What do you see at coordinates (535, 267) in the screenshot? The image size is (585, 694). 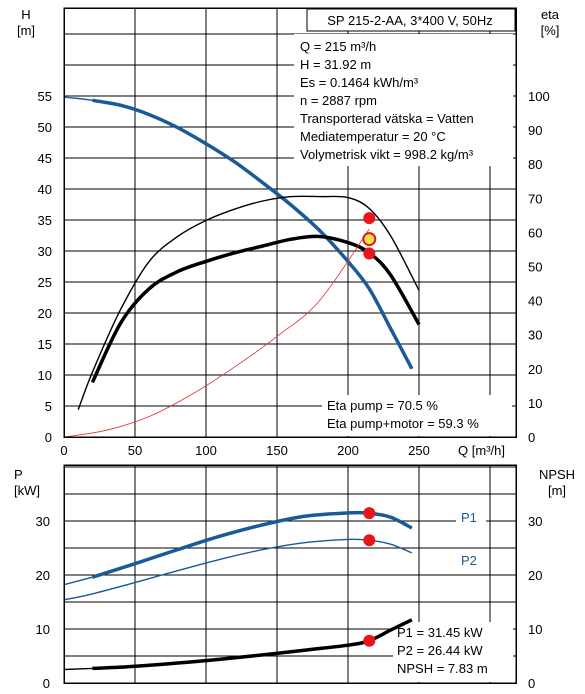 I see `y-right-tick-label: 50` at bounding box center [535, 267].